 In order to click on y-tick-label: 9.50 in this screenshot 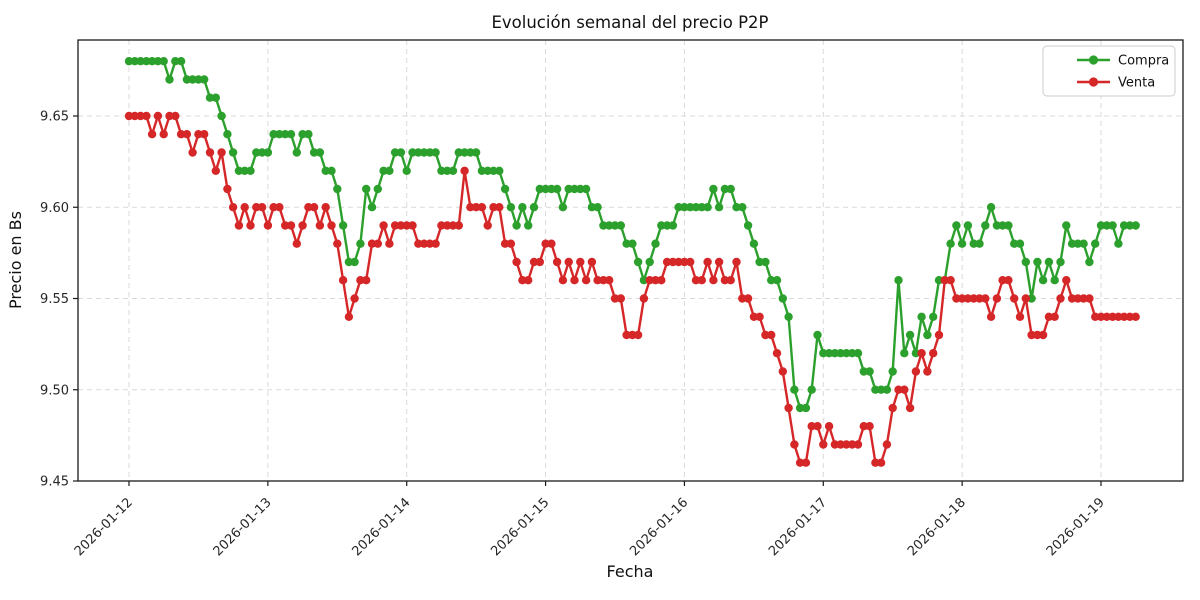, I will do `click(54, 390)`.